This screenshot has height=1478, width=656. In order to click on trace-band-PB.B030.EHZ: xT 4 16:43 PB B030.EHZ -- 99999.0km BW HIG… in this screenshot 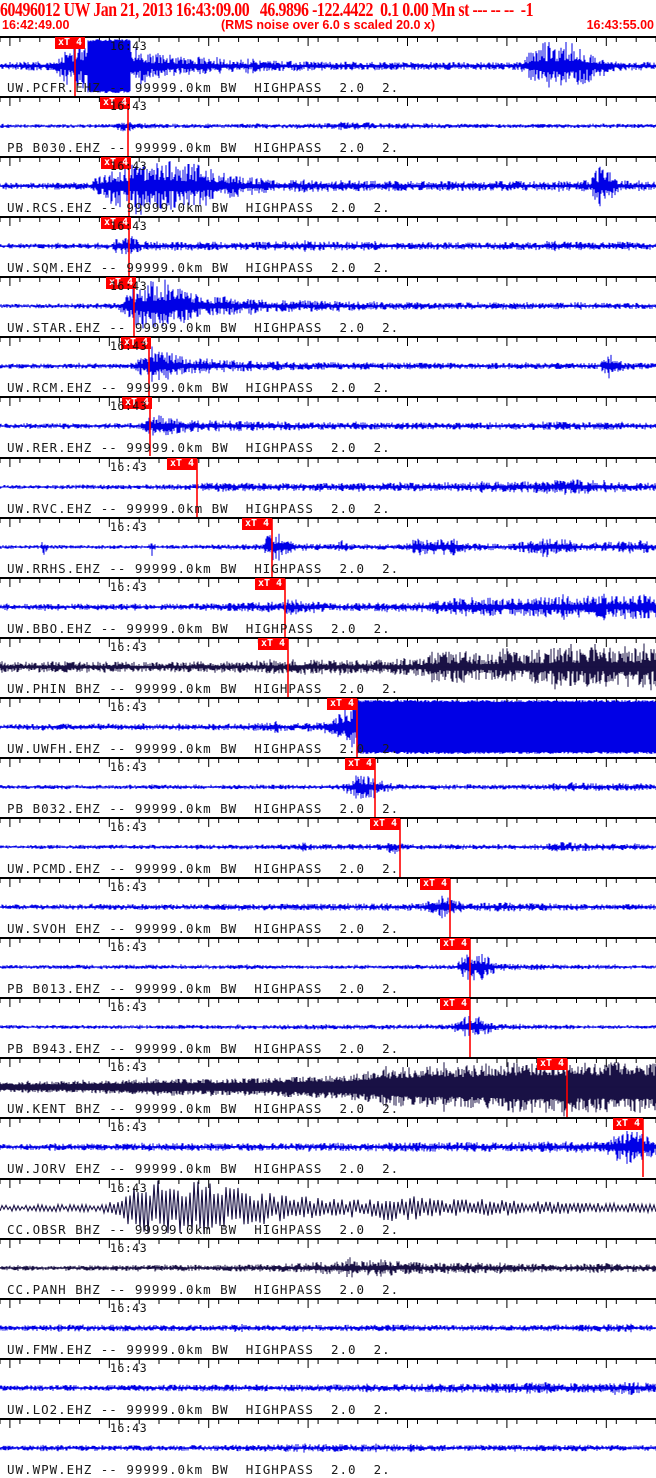, I will do `click(328, 126)`.